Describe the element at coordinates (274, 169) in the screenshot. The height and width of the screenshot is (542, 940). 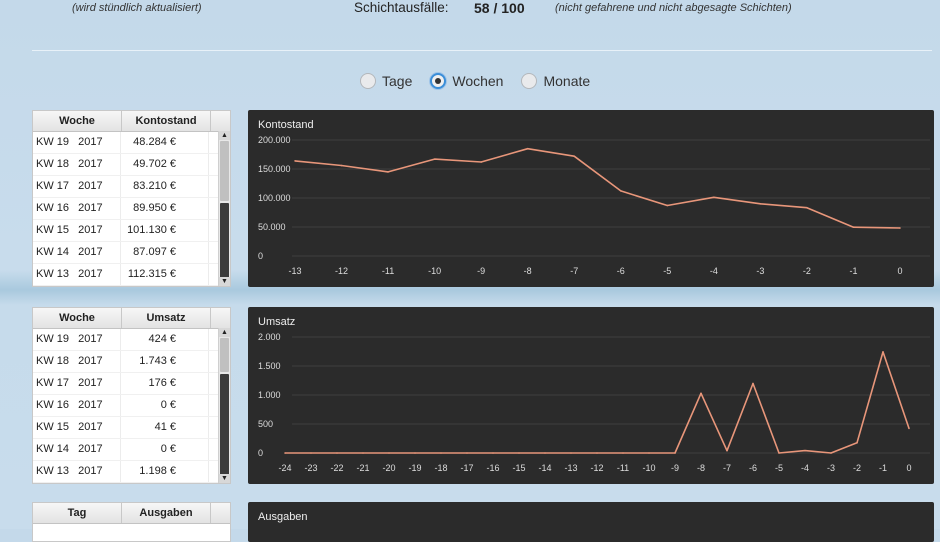
I see `y-tick-label: 150.000` at that location.